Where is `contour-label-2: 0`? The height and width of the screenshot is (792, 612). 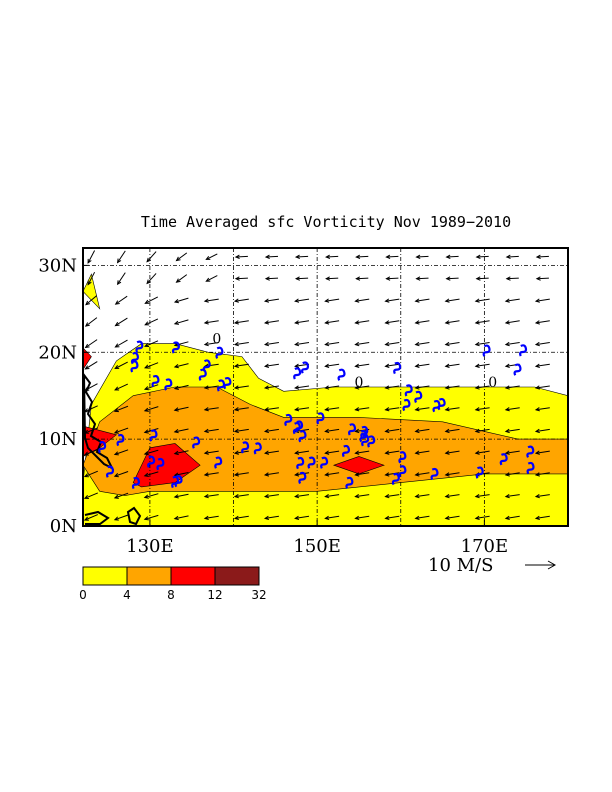 contour-label-2: 0 is located at coordinates (492, 383).